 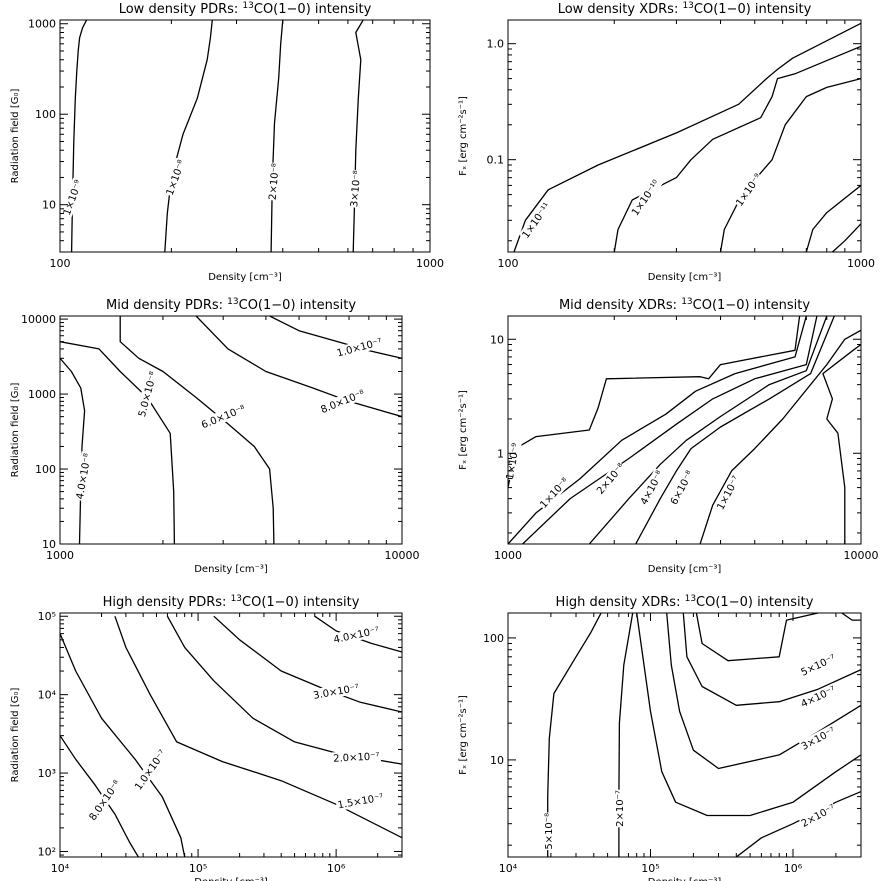 I want to click on contour-label-text: 8.0×10⁻⁸, so click(x=106, y=801).